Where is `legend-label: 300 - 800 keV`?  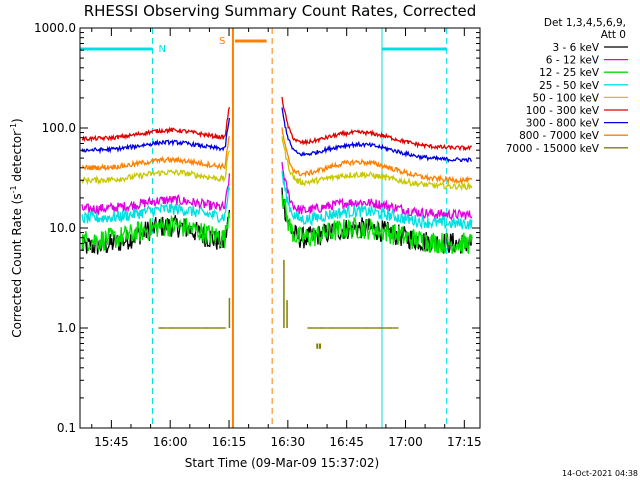 legend-label: 300 - 800 keV is located at coordinates (563, 124).